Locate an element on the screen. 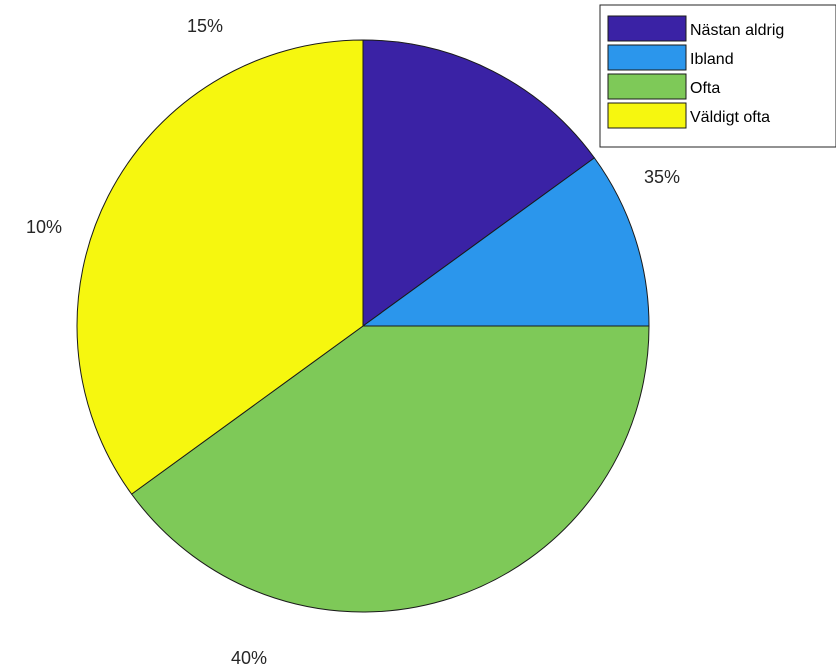 This screenshot has width=836, height=671. legend-label-4: Väldigt ofta is located at coordinates (730, 117).